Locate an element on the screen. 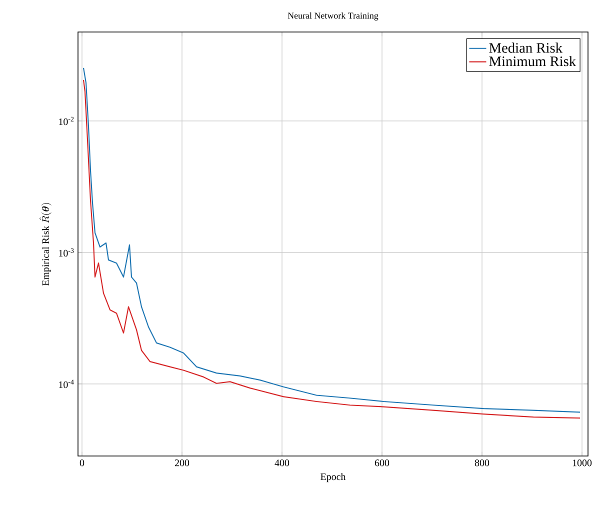  y-tick-label: 10$^{-4}$ is located at coordinates (66, 384).